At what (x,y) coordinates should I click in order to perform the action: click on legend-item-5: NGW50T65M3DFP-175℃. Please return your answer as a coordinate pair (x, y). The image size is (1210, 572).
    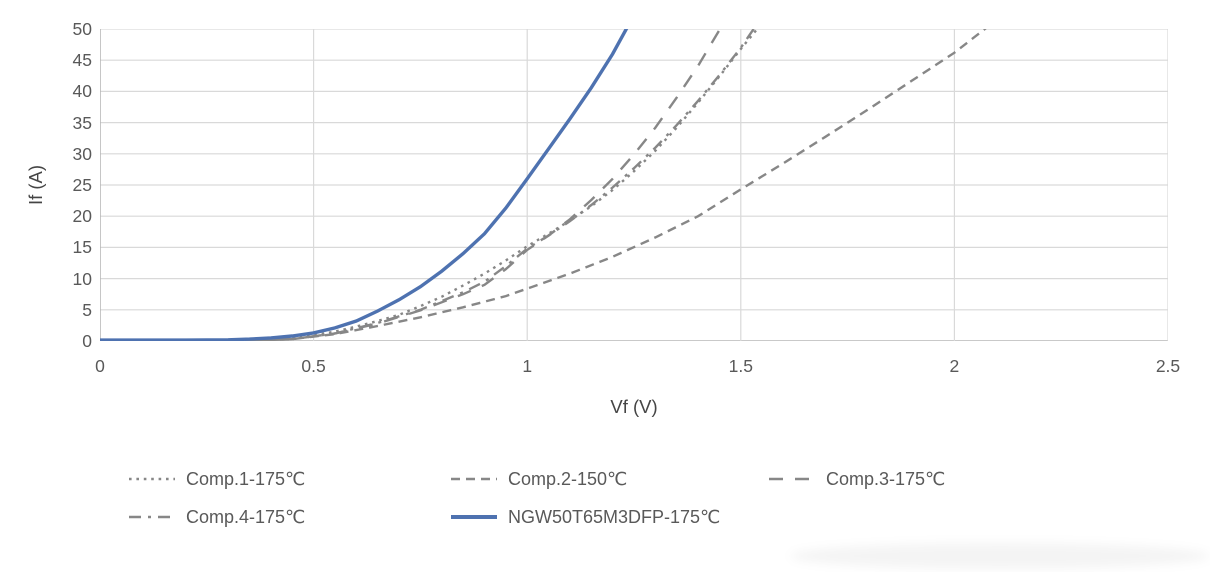
    Looking at the image, I should click on (609, 517).